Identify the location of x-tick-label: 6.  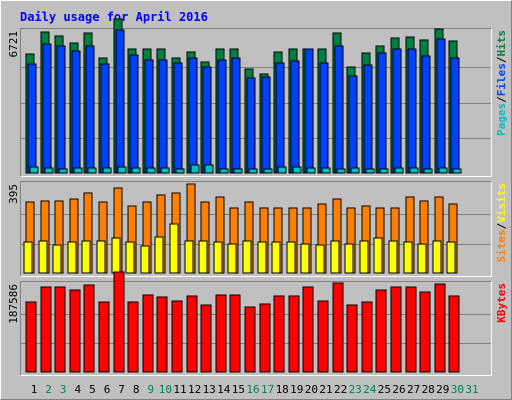
(107, 389).